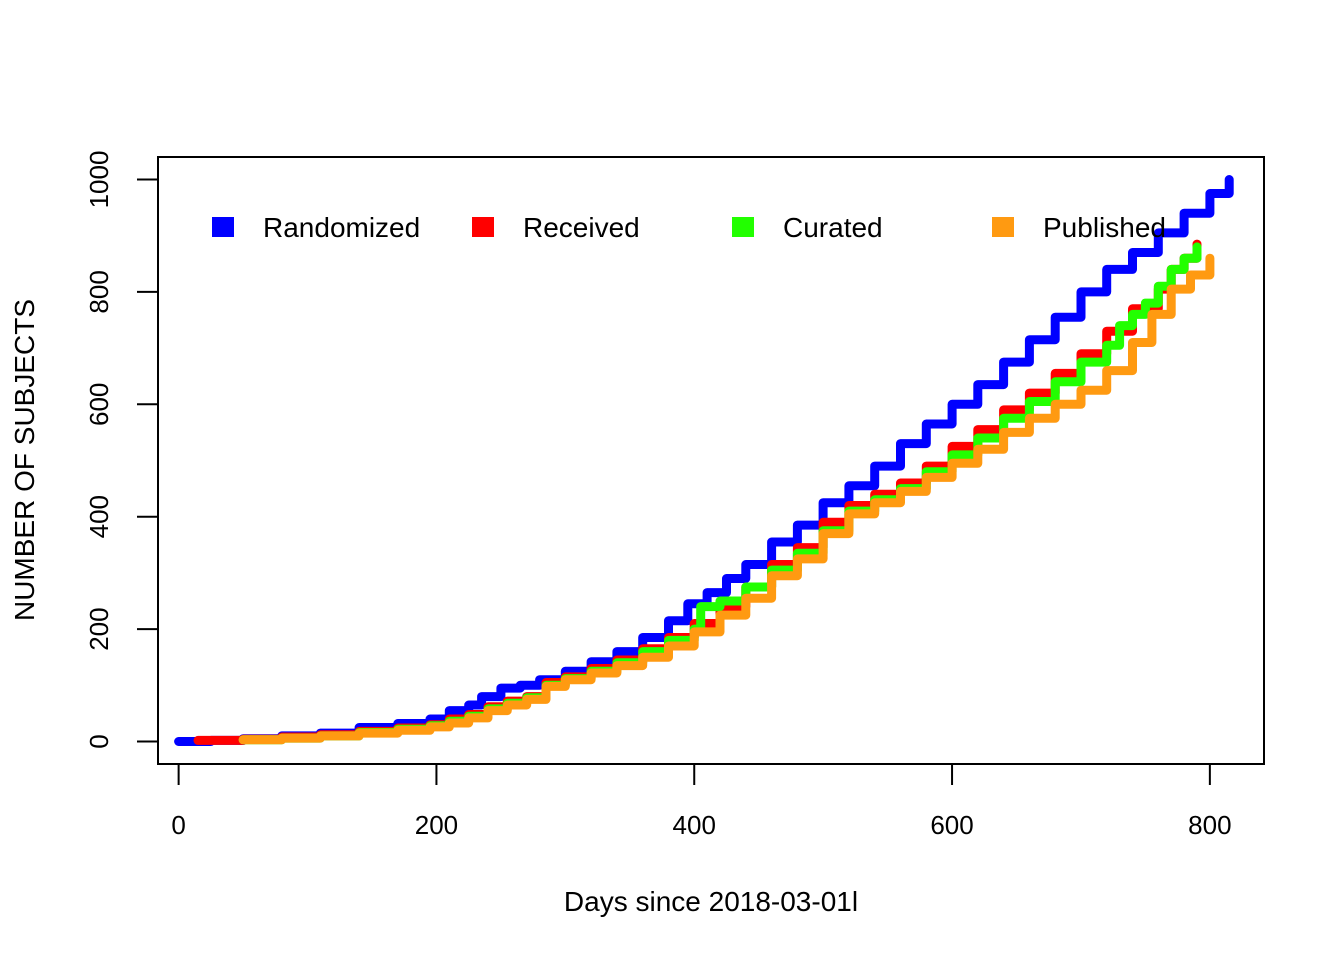 The width and height of the screenshot is (1344, 960). What do you see at coordinates (341, 227) in the screenshot?
I see `legend-label-randomized: Randomized` at bounding box center [341, 227].